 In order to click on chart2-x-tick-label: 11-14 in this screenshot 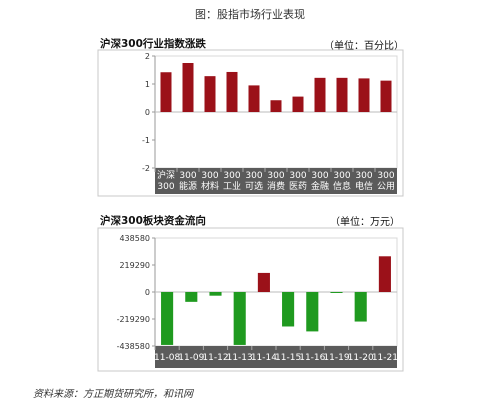, I will do `click(264, 358)`.